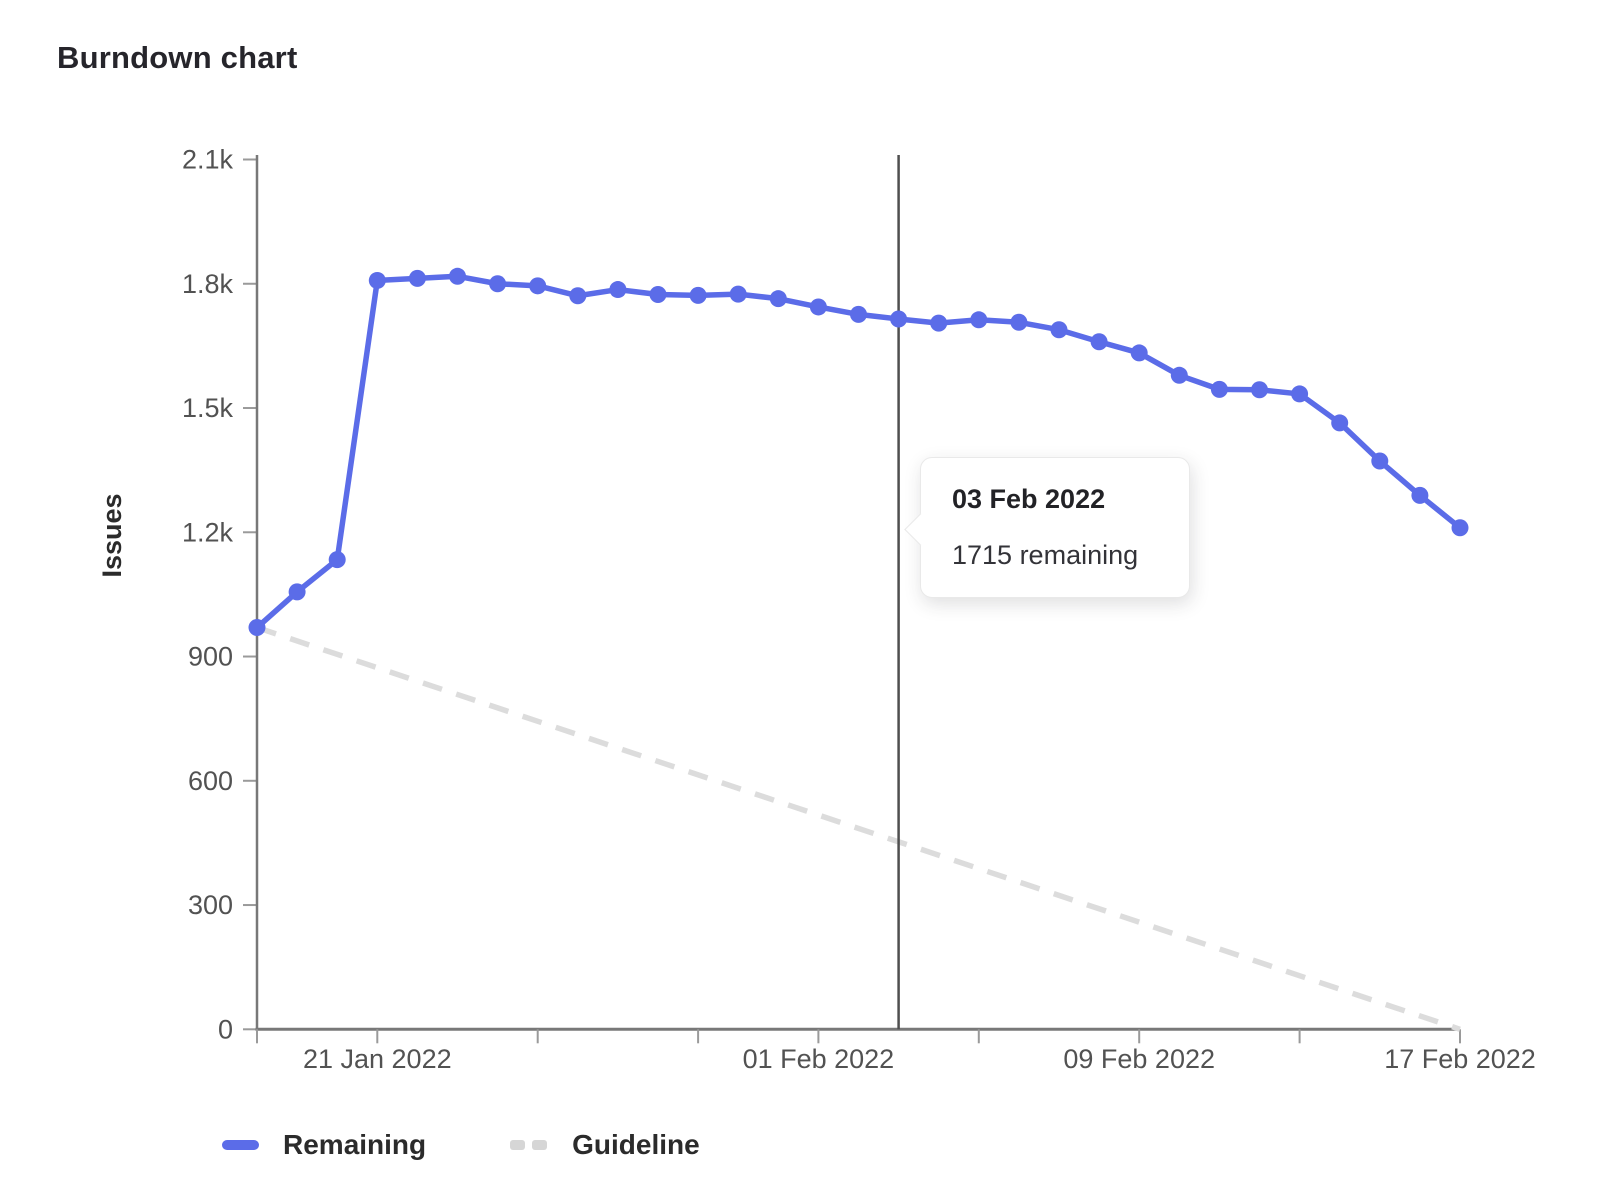 The image size is (1622, 1204). I want to click on y-axis-tick-label: 0, so click(225, 1029).